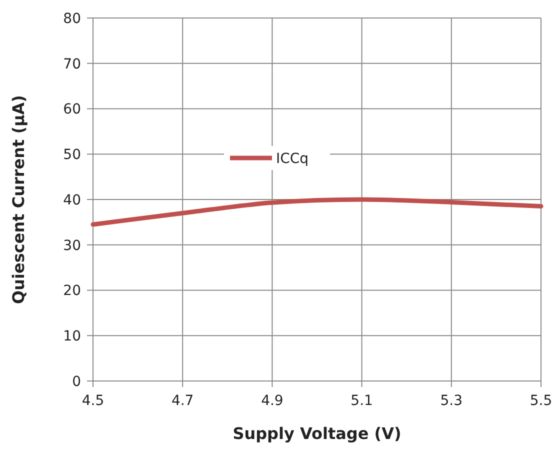 The height and width of the screenshot is (459, 555). Describe the element at coordinates (72, 64) in the screenshot. I see `y-tick-label: 70` at that location.